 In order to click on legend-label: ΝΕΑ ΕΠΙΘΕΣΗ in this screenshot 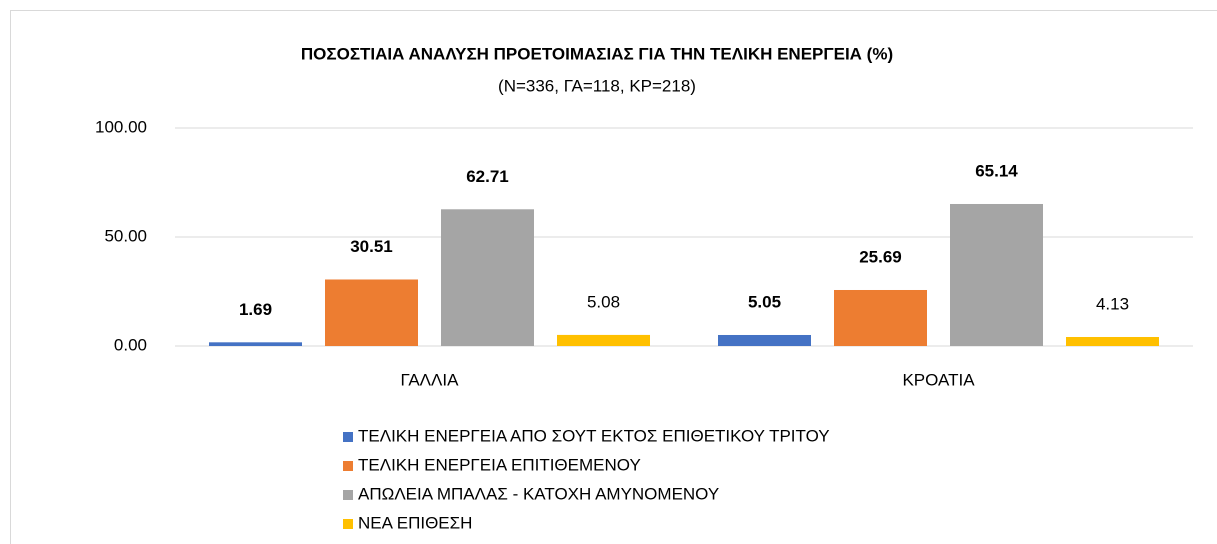, I will do `click(415, 522)`.